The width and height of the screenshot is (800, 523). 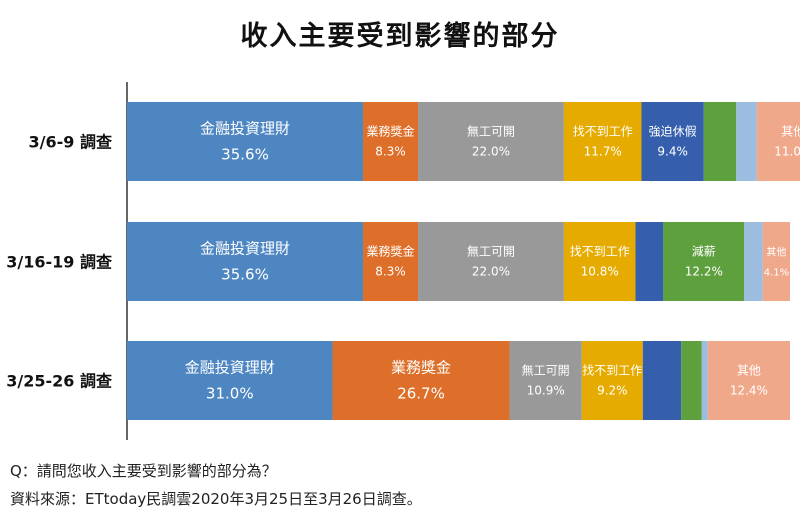 What do you see at coordinates (59, 262) in the screenshot?
I see `row-label: 3/16-19 調查` at bounding box center [59, 262].